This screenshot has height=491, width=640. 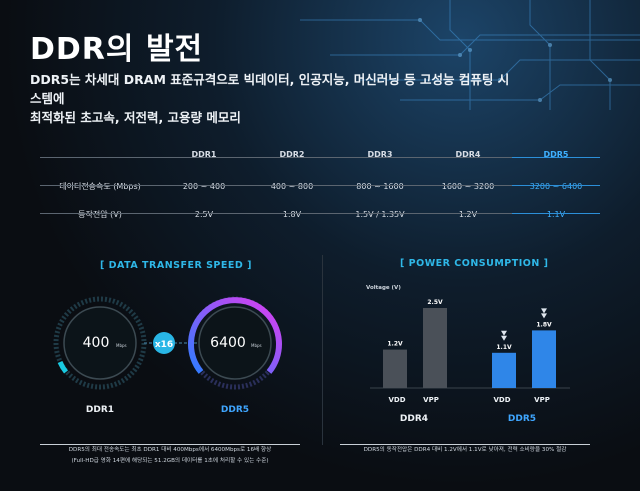 What do you see at coordinates (117, 49) in the screenshot?
I see `page-title: DDR의 발전` at bounding box center [117, 49].